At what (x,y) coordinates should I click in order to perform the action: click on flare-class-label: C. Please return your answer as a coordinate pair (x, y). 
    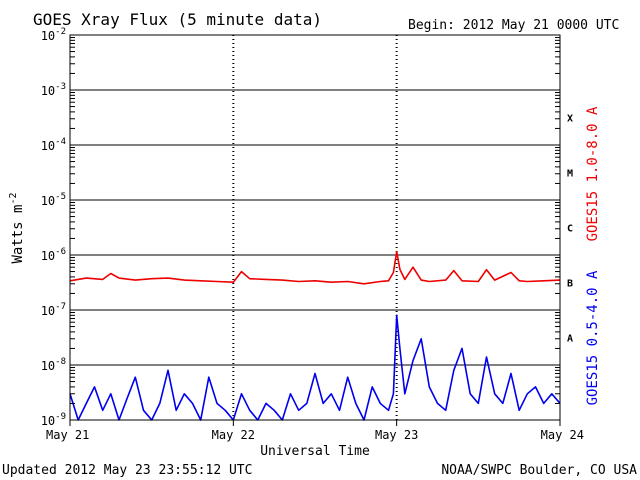
    Looking at the image, I should click on (570, 229).